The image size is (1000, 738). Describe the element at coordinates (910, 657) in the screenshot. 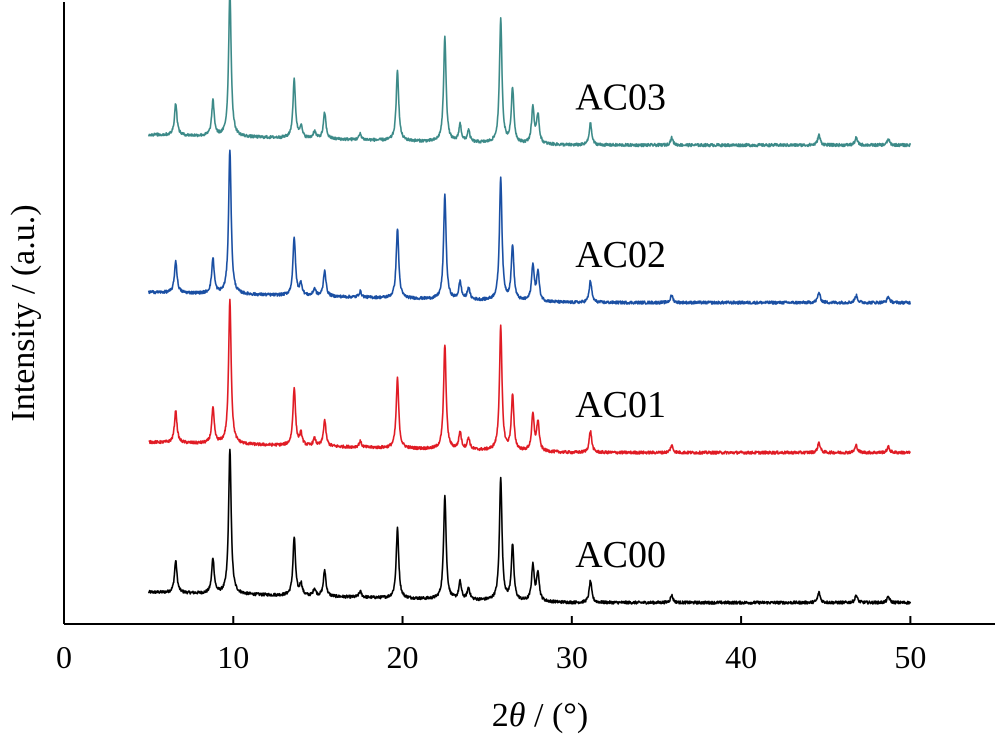

I see `x-tick-label-50: 50` at that location.